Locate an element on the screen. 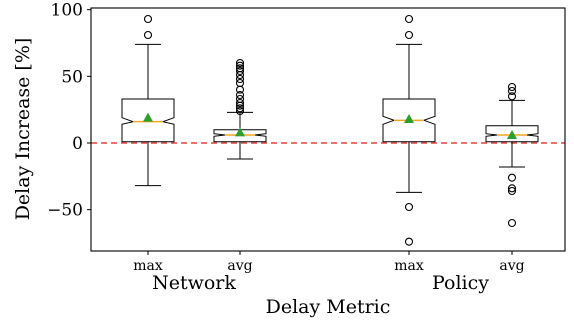 The height and width of the screenshot is (322, 574). y-tick-label: 50 is located at coordinates (72, 77).